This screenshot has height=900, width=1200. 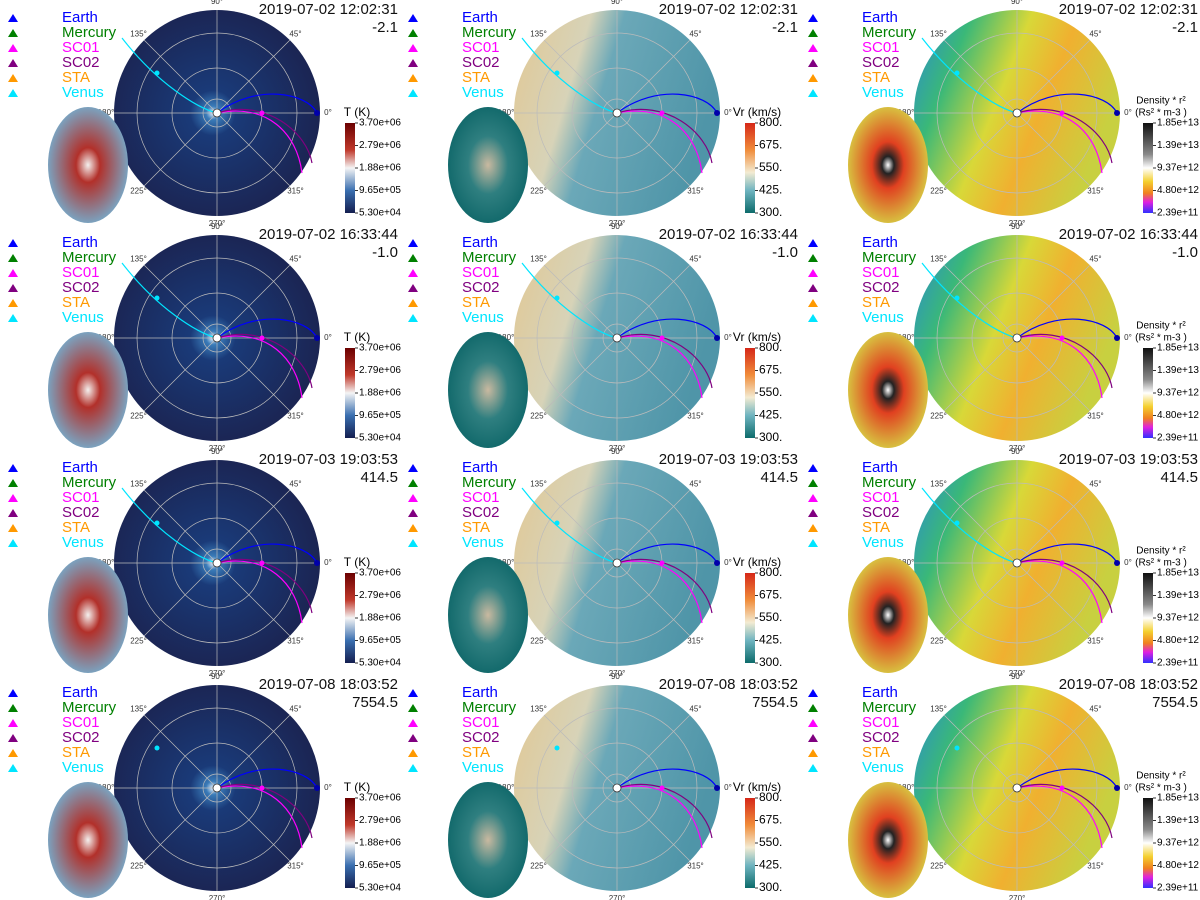 I want to click on timestamp: 2019-07-02 16:33:44, so click(x=328, y=234).